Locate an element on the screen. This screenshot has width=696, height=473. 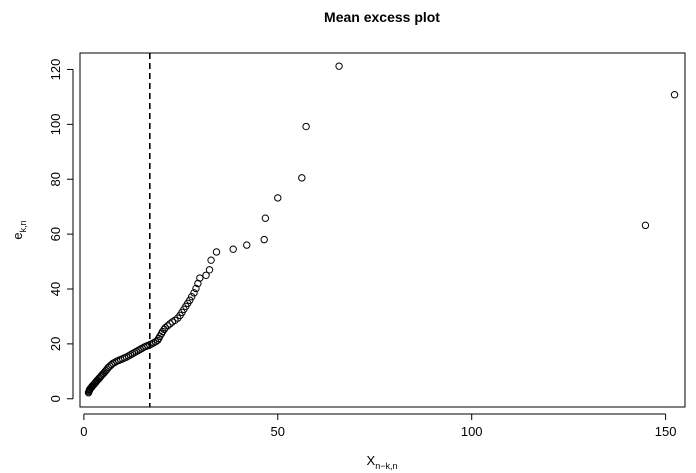
y-tick-label: 40 is located at coordinates (55, 289).